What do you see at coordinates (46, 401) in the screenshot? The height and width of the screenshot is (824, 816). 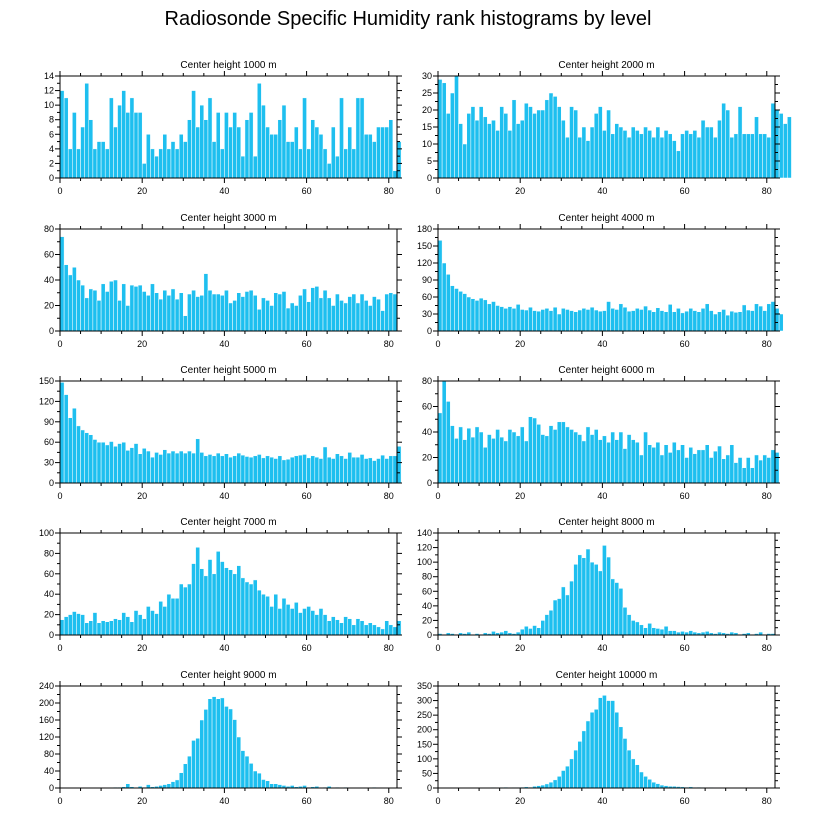 I see `y-tick-label: 120` at bounding box center [46, 401].